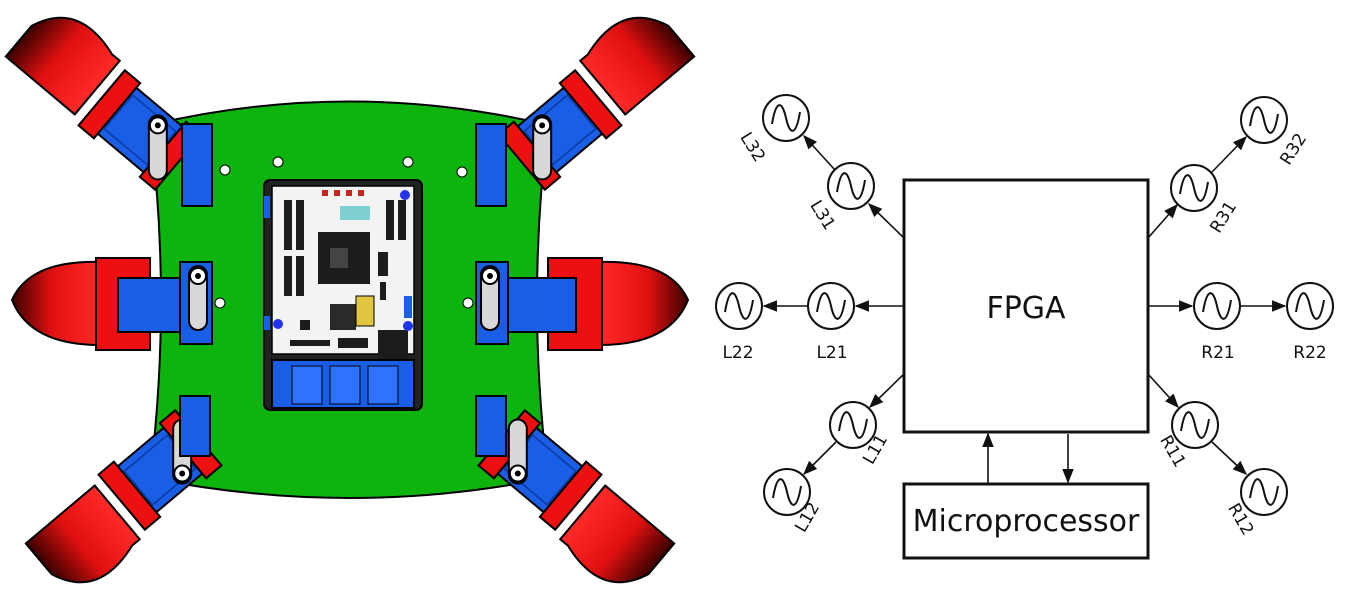  I want to click on arrow-r11-r12, so click(1229, 458).